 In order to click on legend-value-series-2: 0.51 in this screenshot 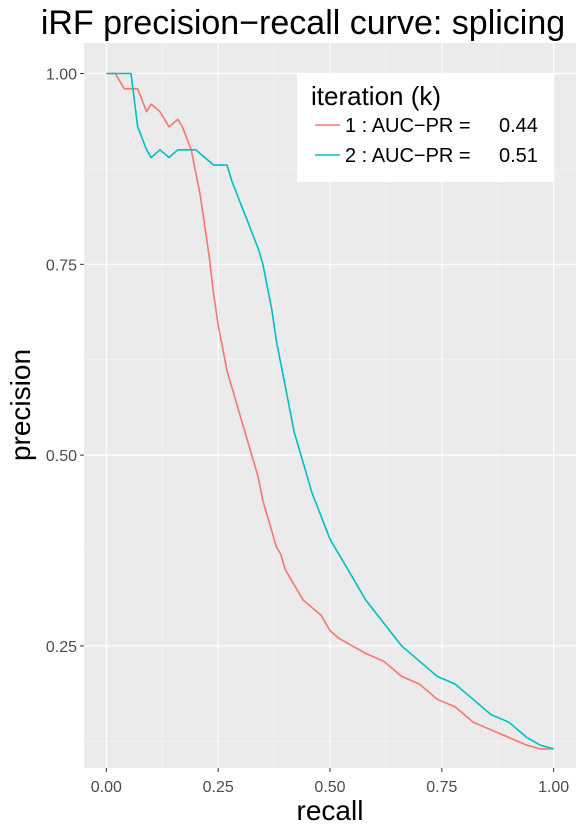, I will do `click(518, 156)`.